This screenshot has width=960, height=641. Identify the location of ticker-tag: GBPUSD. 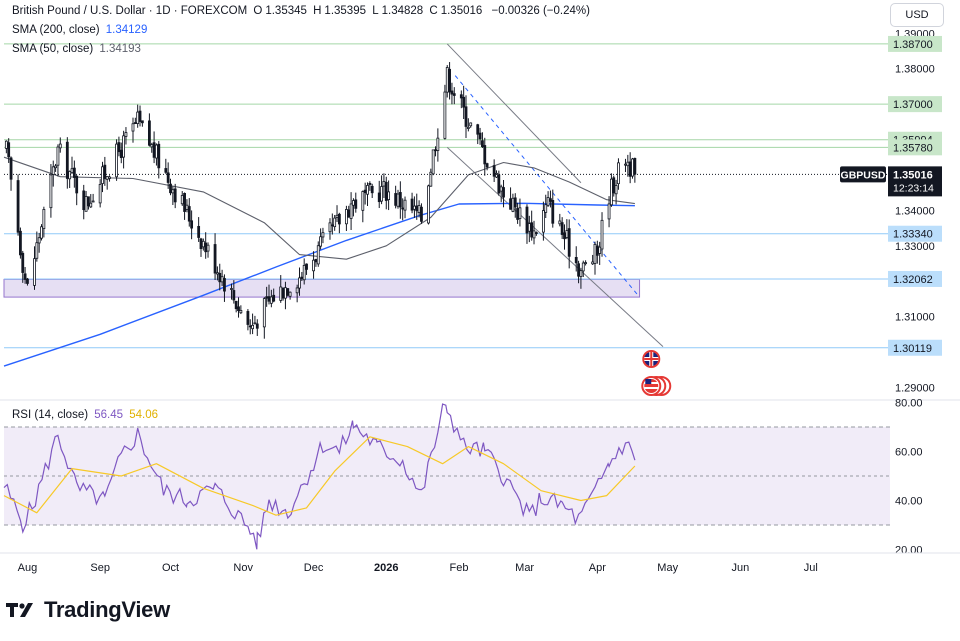
(863, 174).